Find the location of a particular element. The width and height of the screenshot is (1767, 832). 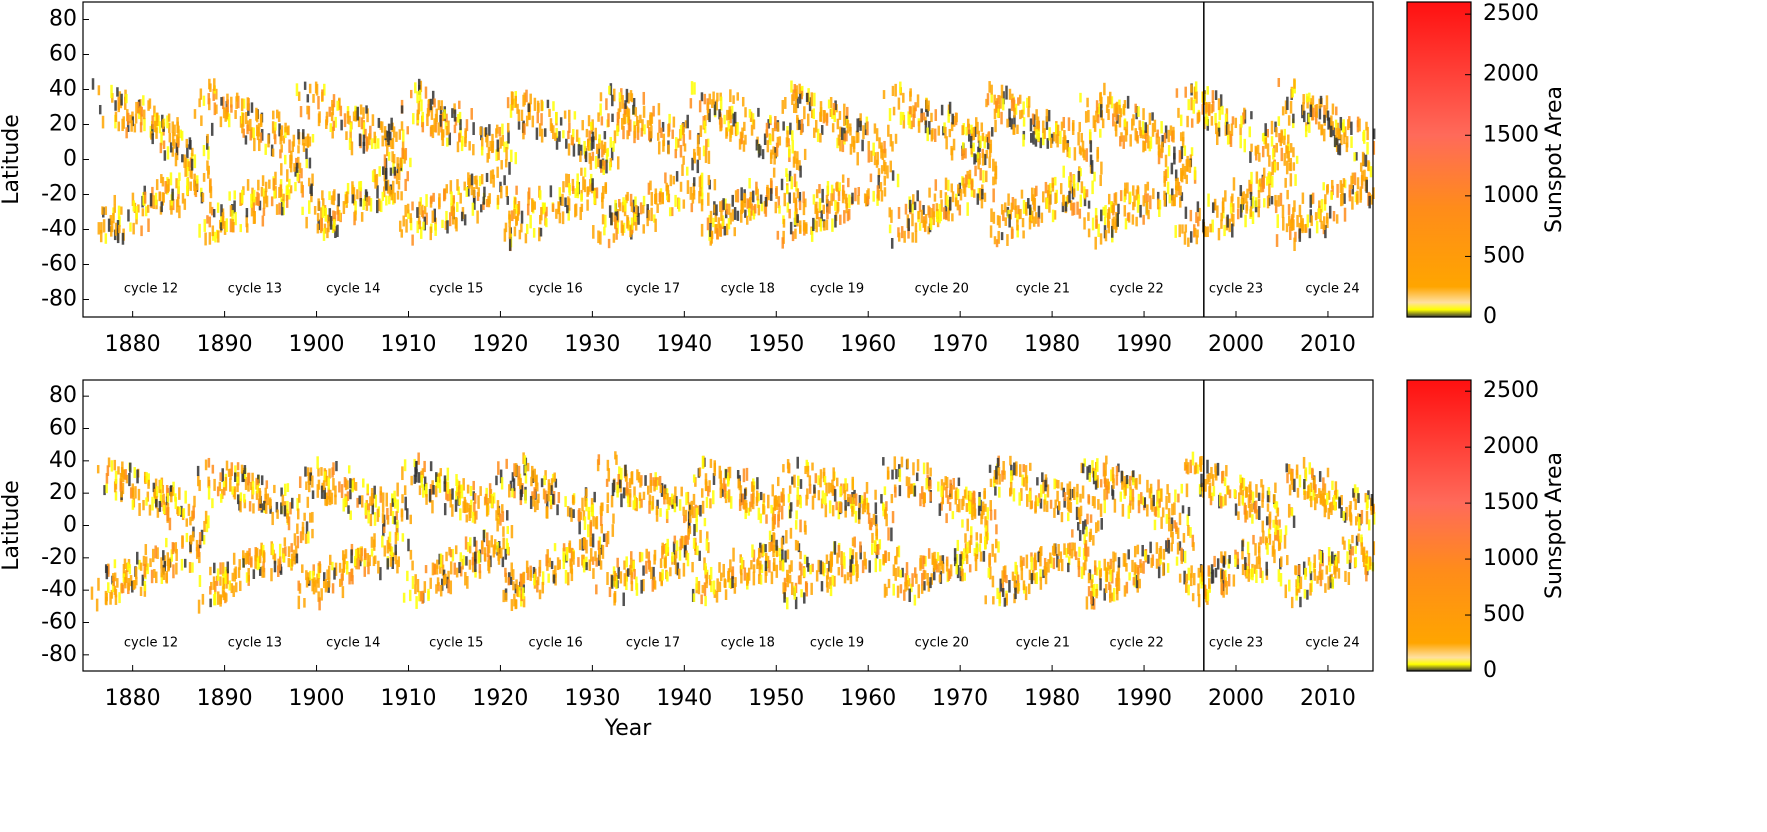

colorbar-tick-label: 0 is located at coordinates (1490, 316).